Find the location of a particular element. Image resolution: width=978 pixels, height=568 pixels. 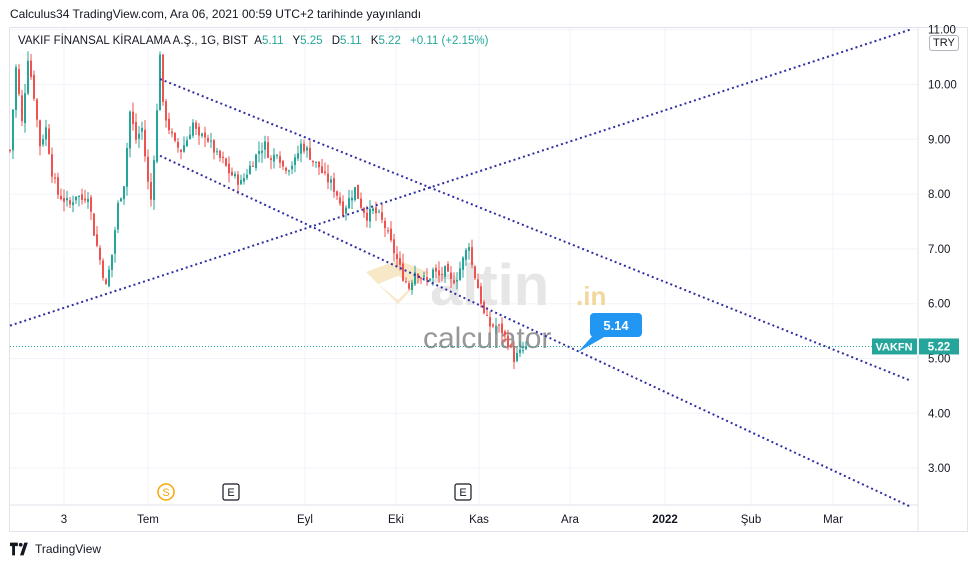

time-tick-label: Tem is located at coordinates (148, 520).